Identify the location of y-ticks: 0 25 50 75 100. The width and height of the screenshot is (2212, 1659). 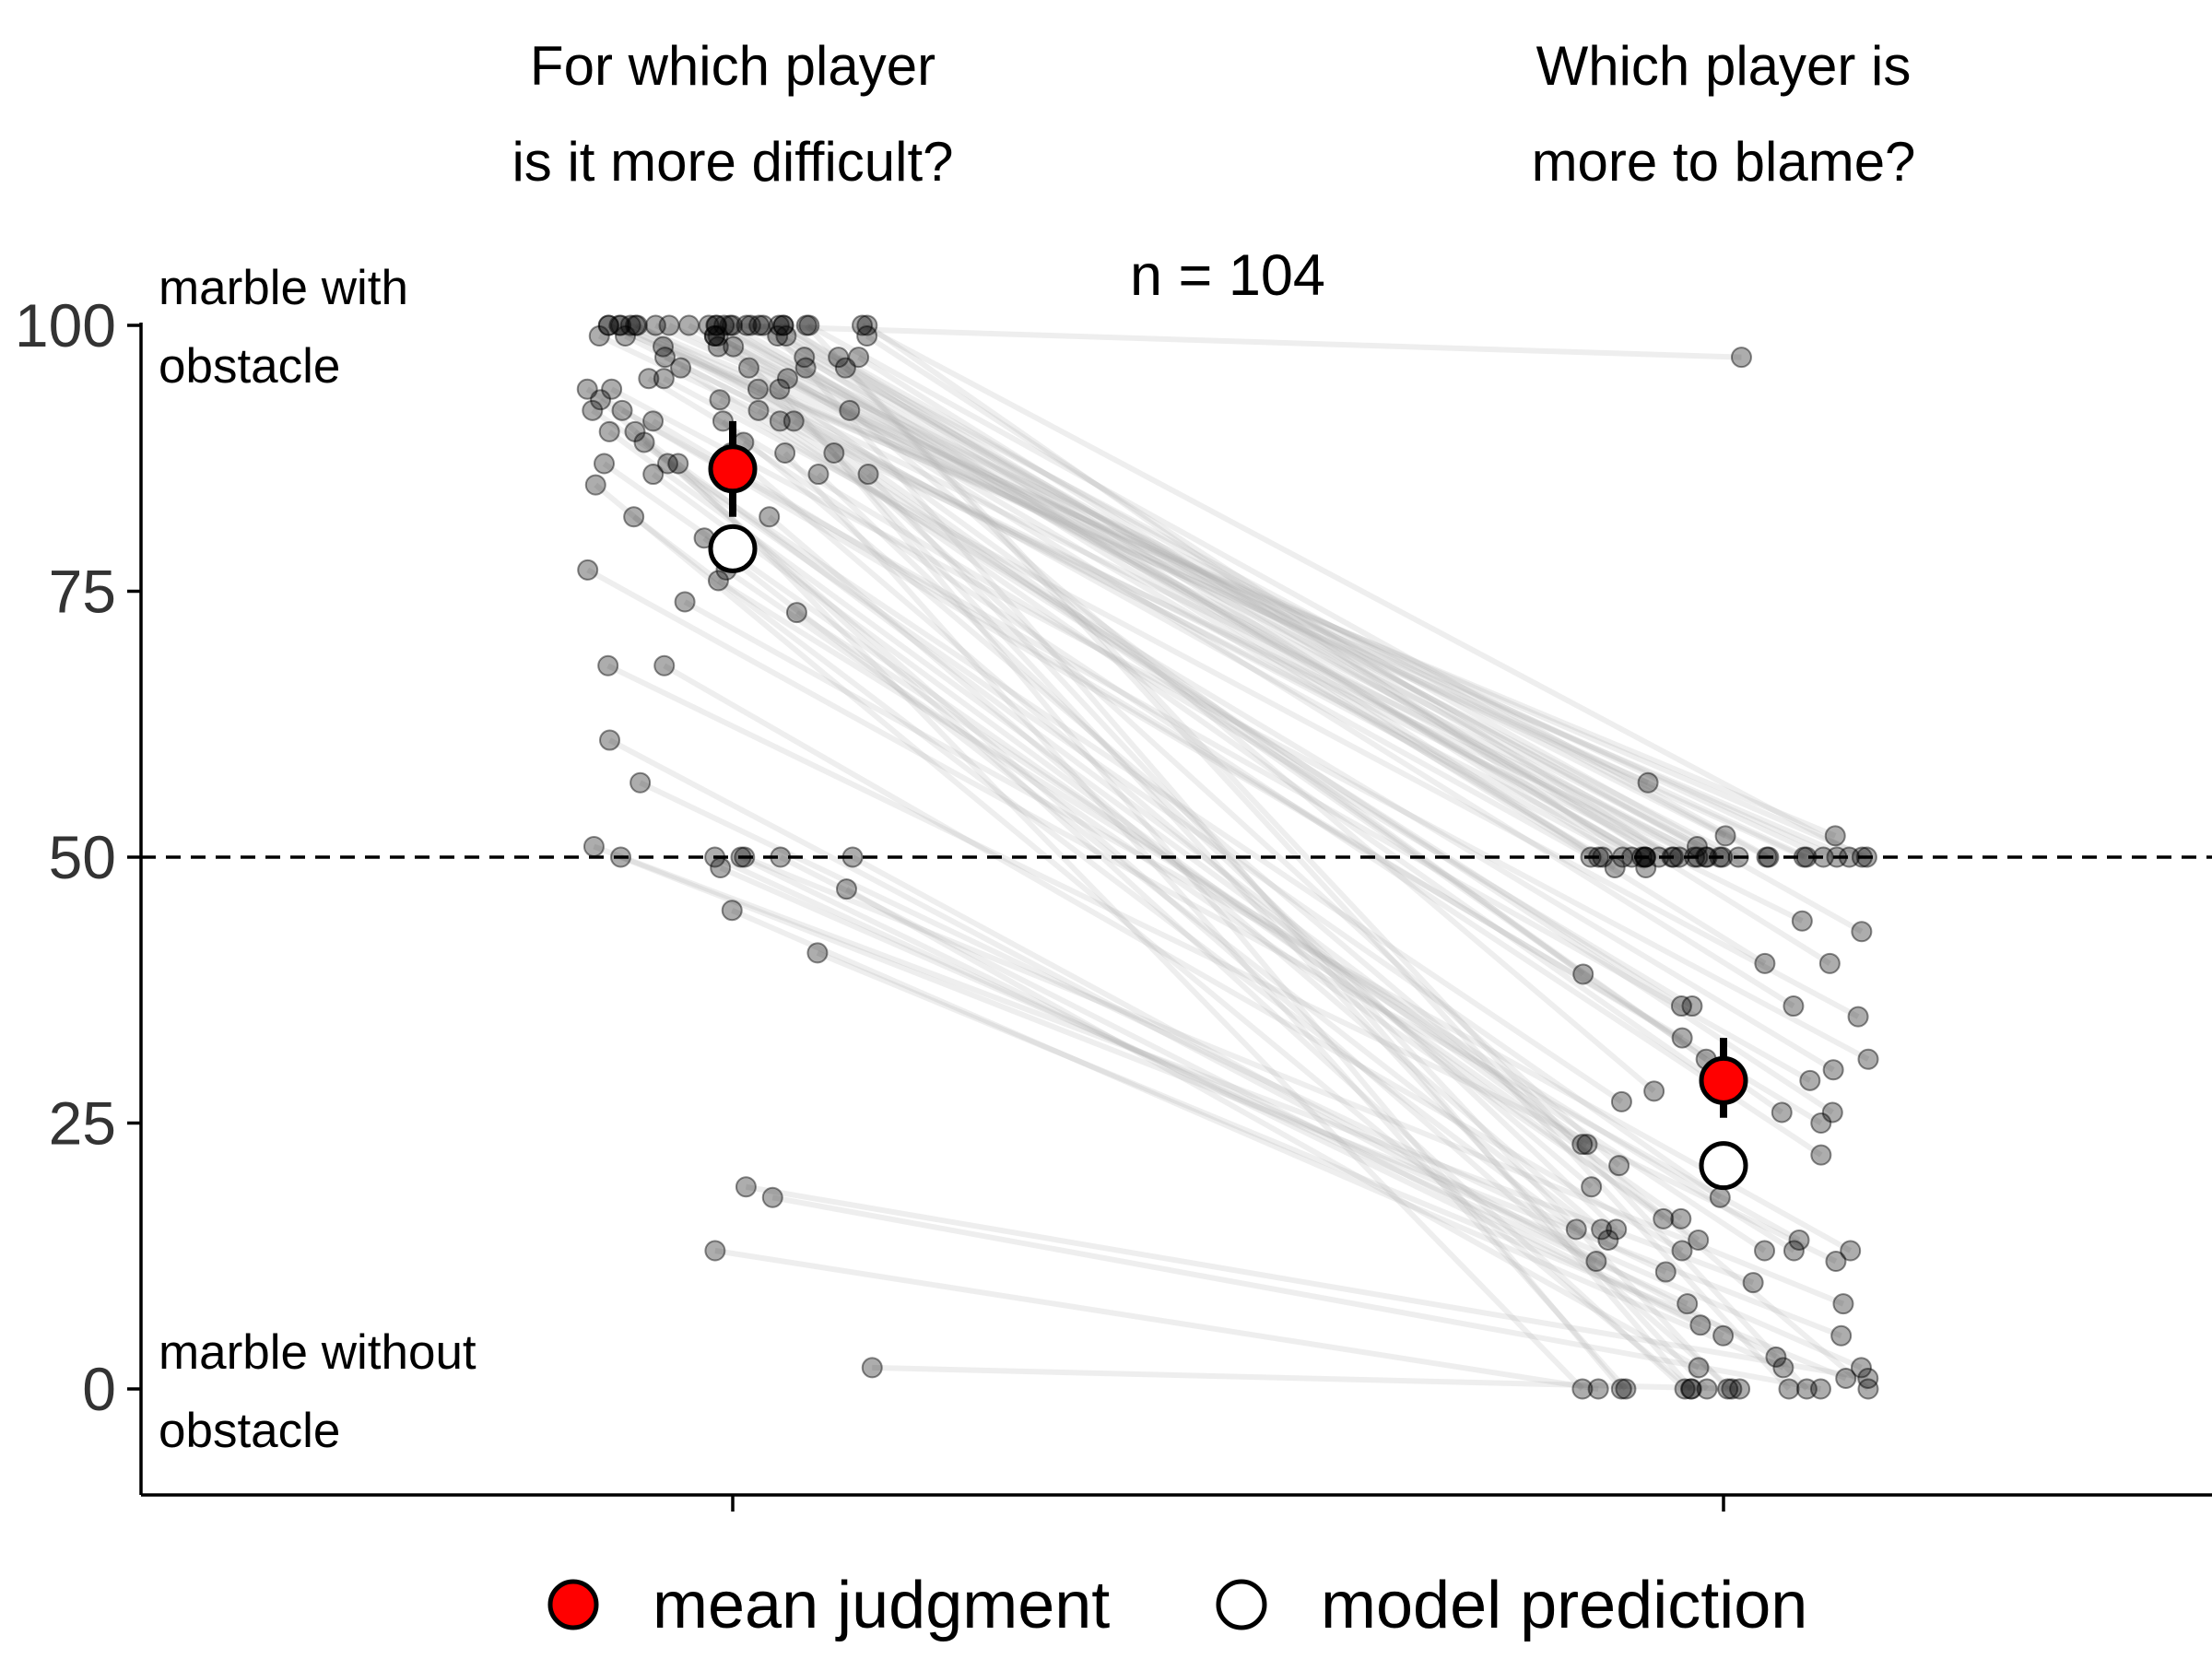
(78, 857).